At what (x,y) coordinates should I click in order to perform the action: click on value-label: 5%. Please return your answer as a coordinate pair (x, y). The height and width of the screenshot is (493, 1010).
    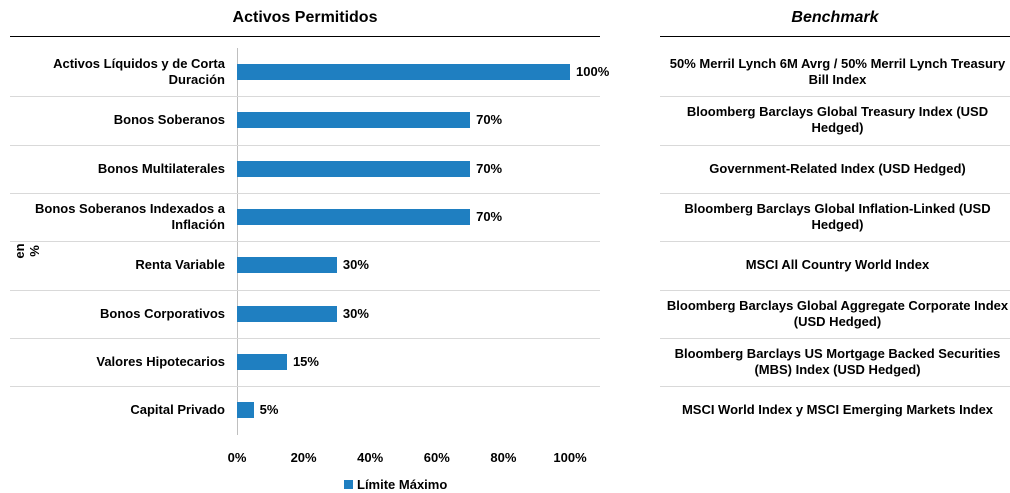
    Looking at the image, I should click on (269, 410).